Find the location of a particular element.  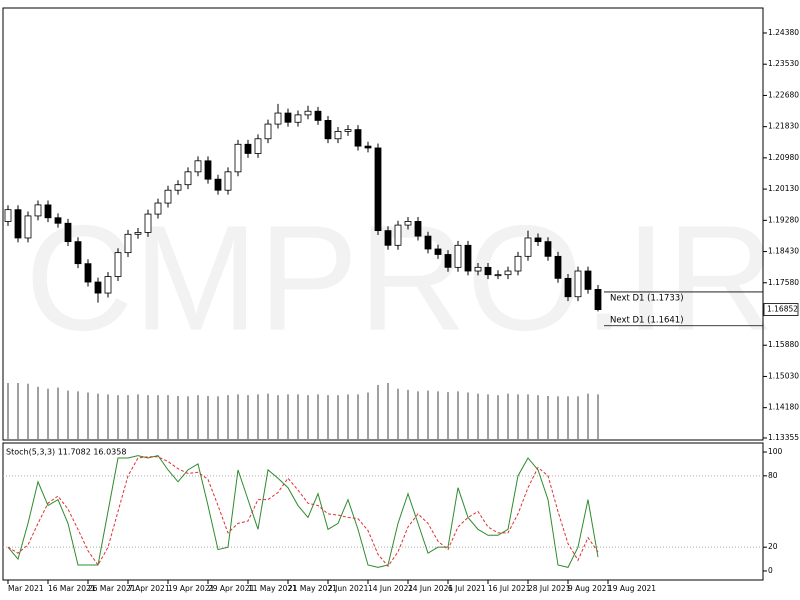

indicator-title: Stoch(5,3,3) 11.7082 16.0358 is located at coordinates (66, 452).